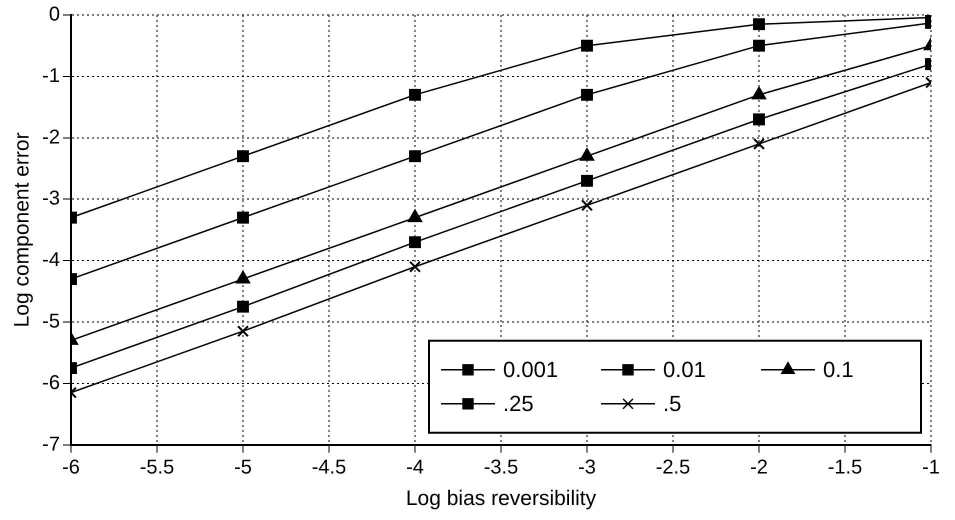 Image resolution: width=955 pixels, height=520 pixels. What do you see at coordinates (51, 444) in the screenshot?
I see `y-tick-label: -7` at bounding box center [51, 444].